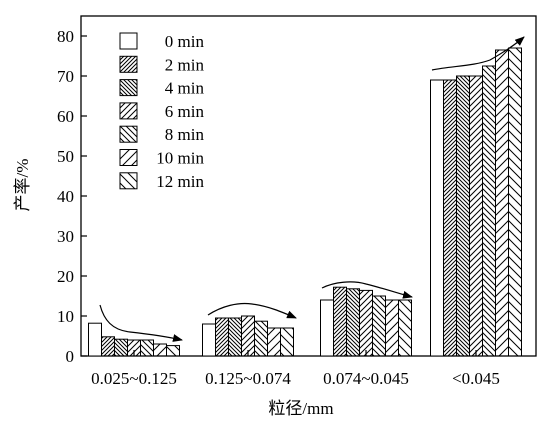  Describe the element at coordinates (180, 181) in the screenshot. I see `legend-label: 12 min` at that location.